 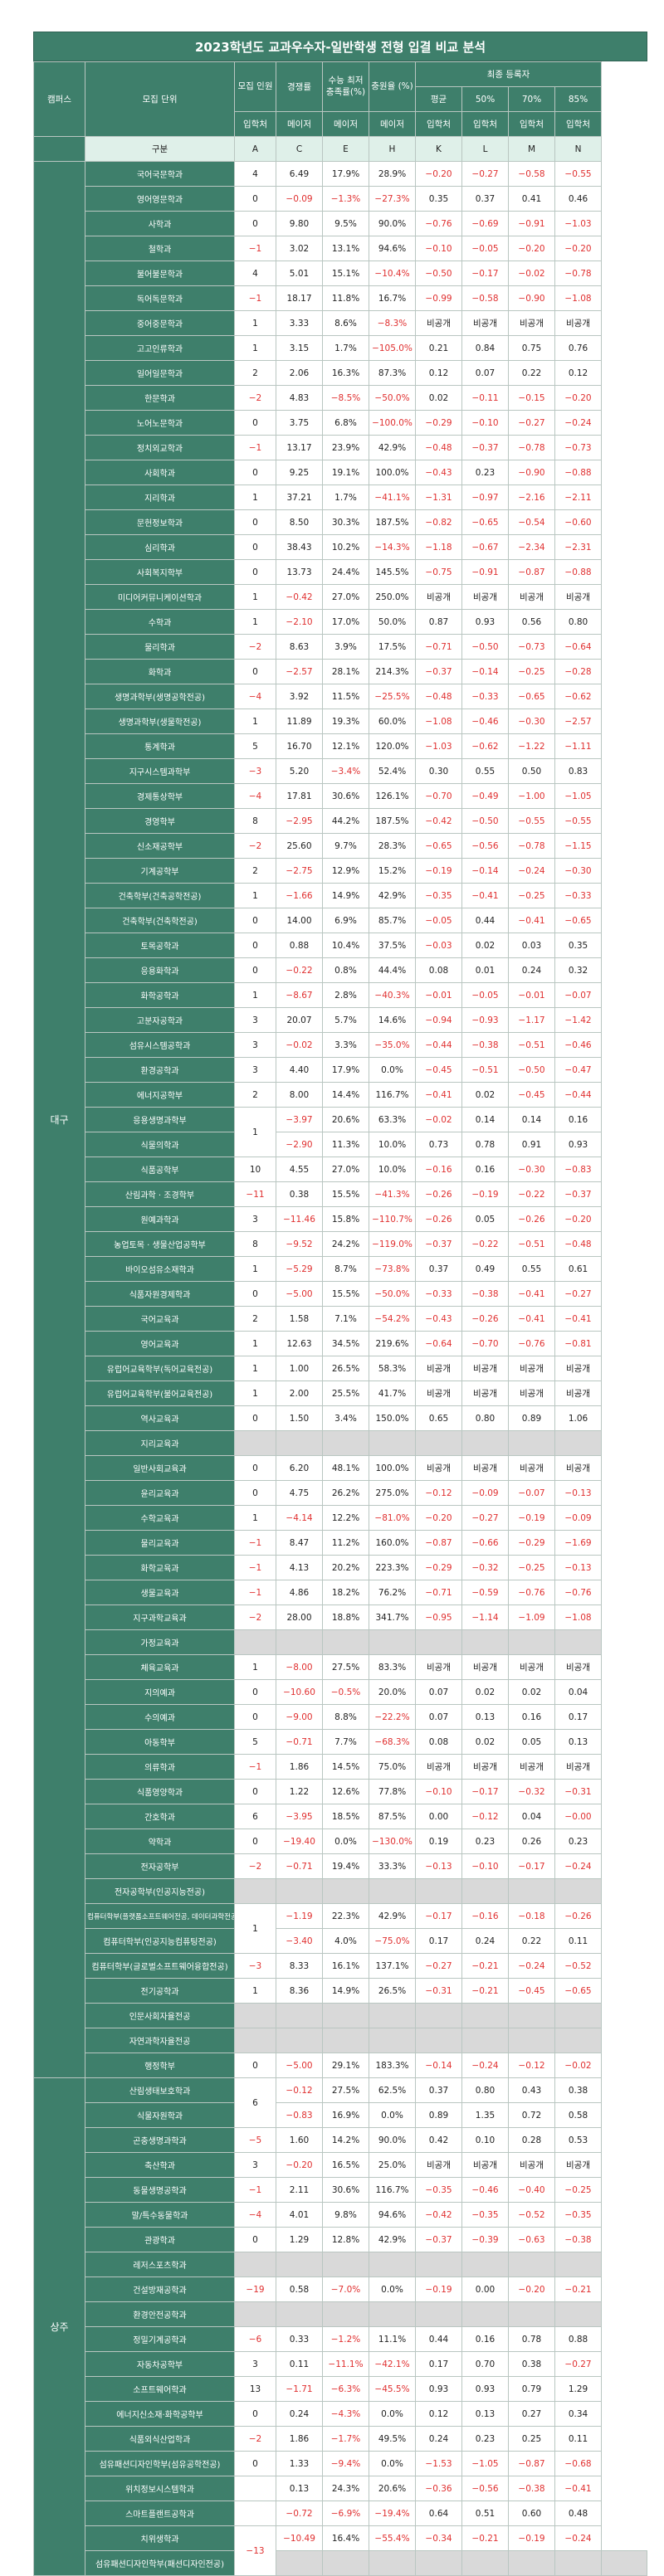 I want to click on cell-n: −0.13, so click(x=579, y=1493).